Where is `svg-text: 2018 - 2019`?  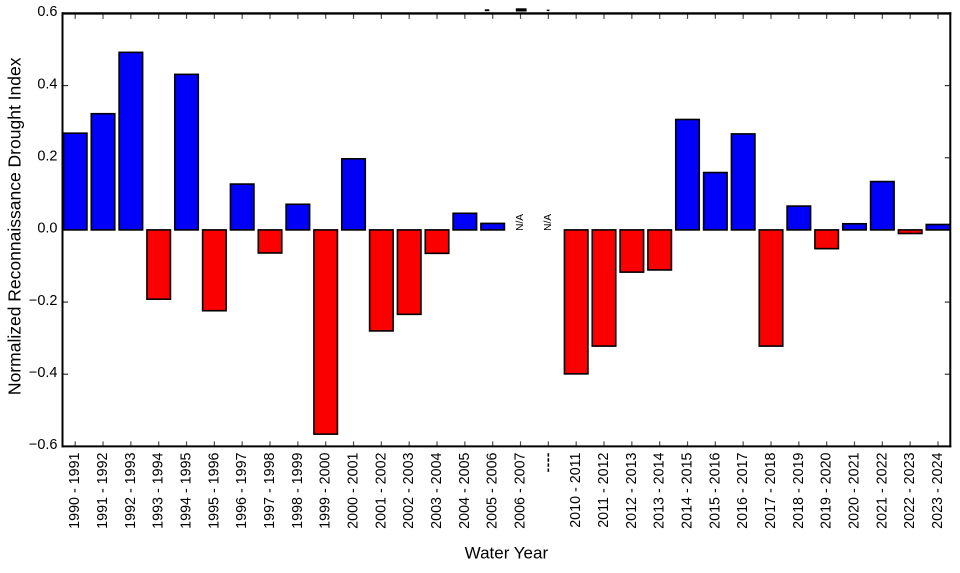 svg-text: 2018 - 2019 is located at coordinates (799, 490).